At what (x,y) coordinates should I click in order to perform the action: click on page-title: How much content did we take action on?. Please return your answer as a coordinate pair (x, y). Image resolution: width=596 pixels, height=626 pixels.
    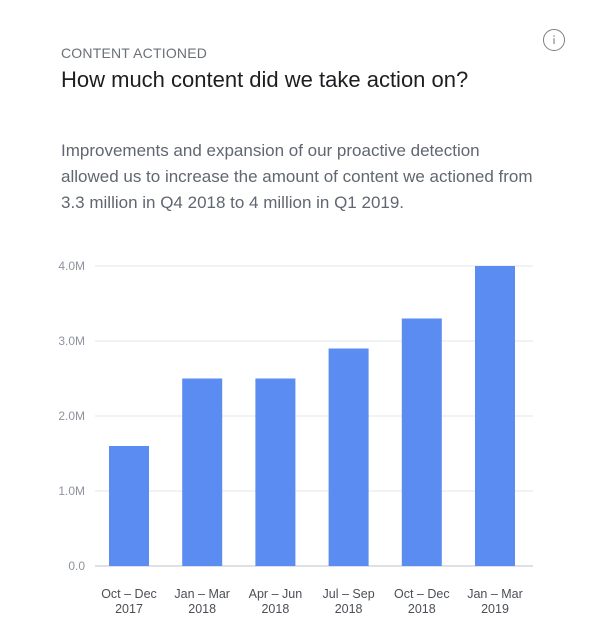
    Looking at the image, I should click on (265, 79).